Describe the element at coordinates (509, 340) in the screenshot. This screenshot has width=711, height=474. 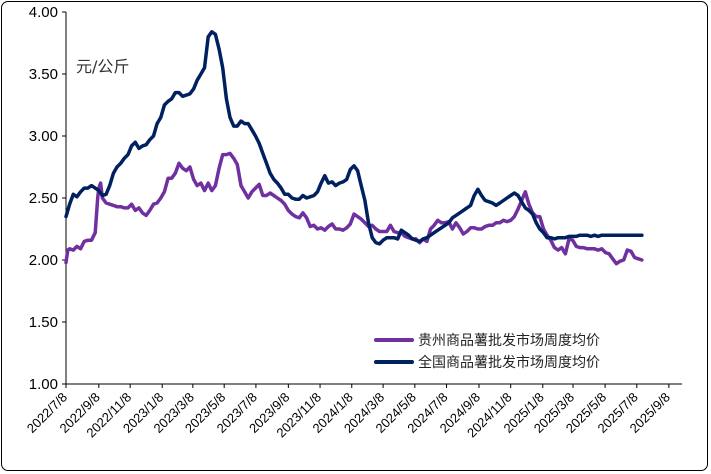
I see `legend-label-0: 贵州商品薯批发市场周度均价` at that location.